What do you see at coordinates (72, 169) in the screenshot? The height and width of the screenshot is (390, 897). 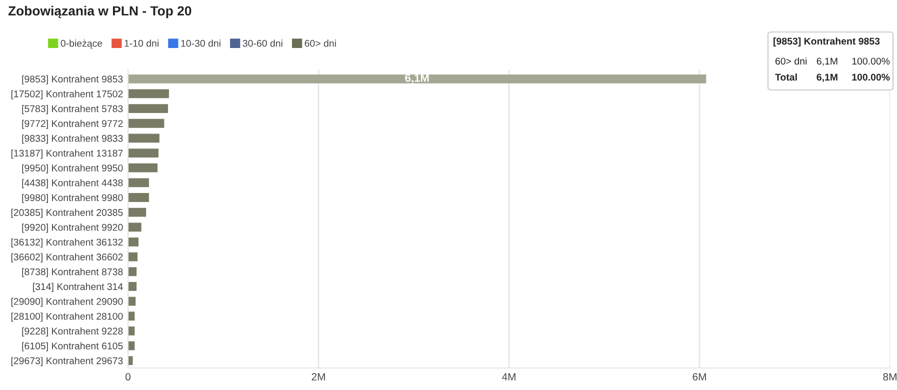 I see `y-tick-label: [9950] Kontrahent 9950` at bounding box center [72, 169].